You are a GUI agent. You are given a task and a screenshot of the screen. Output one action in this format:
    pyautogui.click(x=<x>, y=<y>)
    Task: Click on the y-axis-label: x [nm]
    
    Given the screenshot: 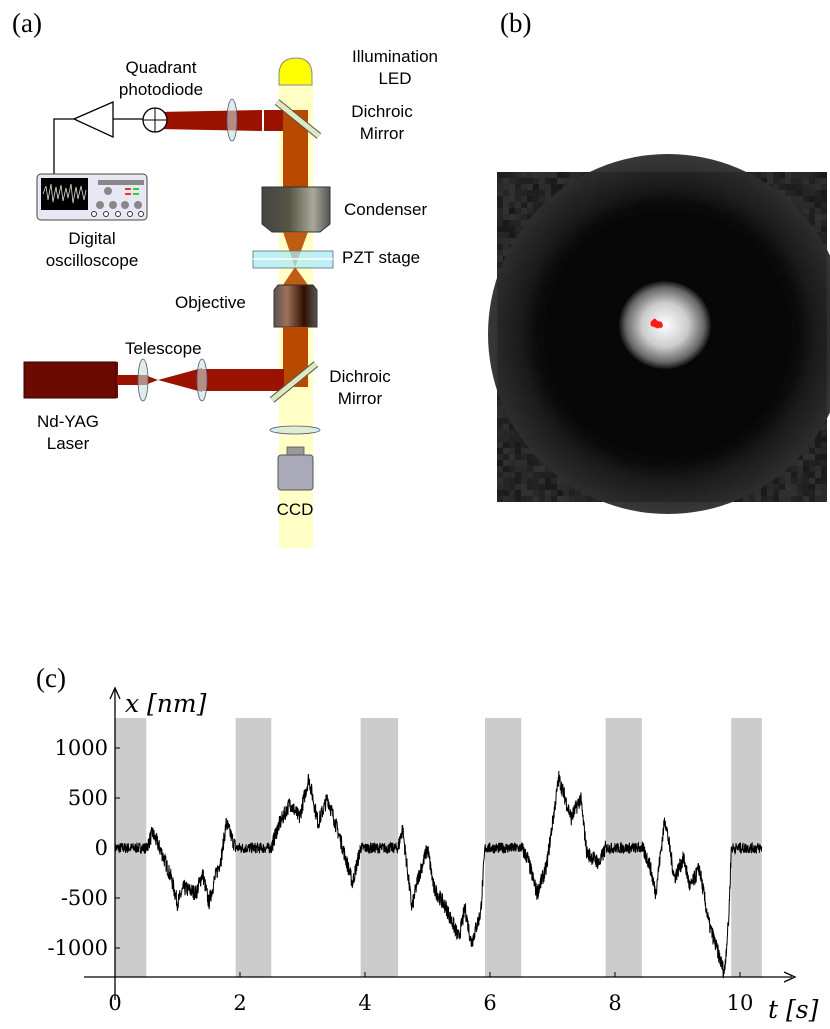 What is the action you would take?
    pyautogui.click(x=166, y=703)
    